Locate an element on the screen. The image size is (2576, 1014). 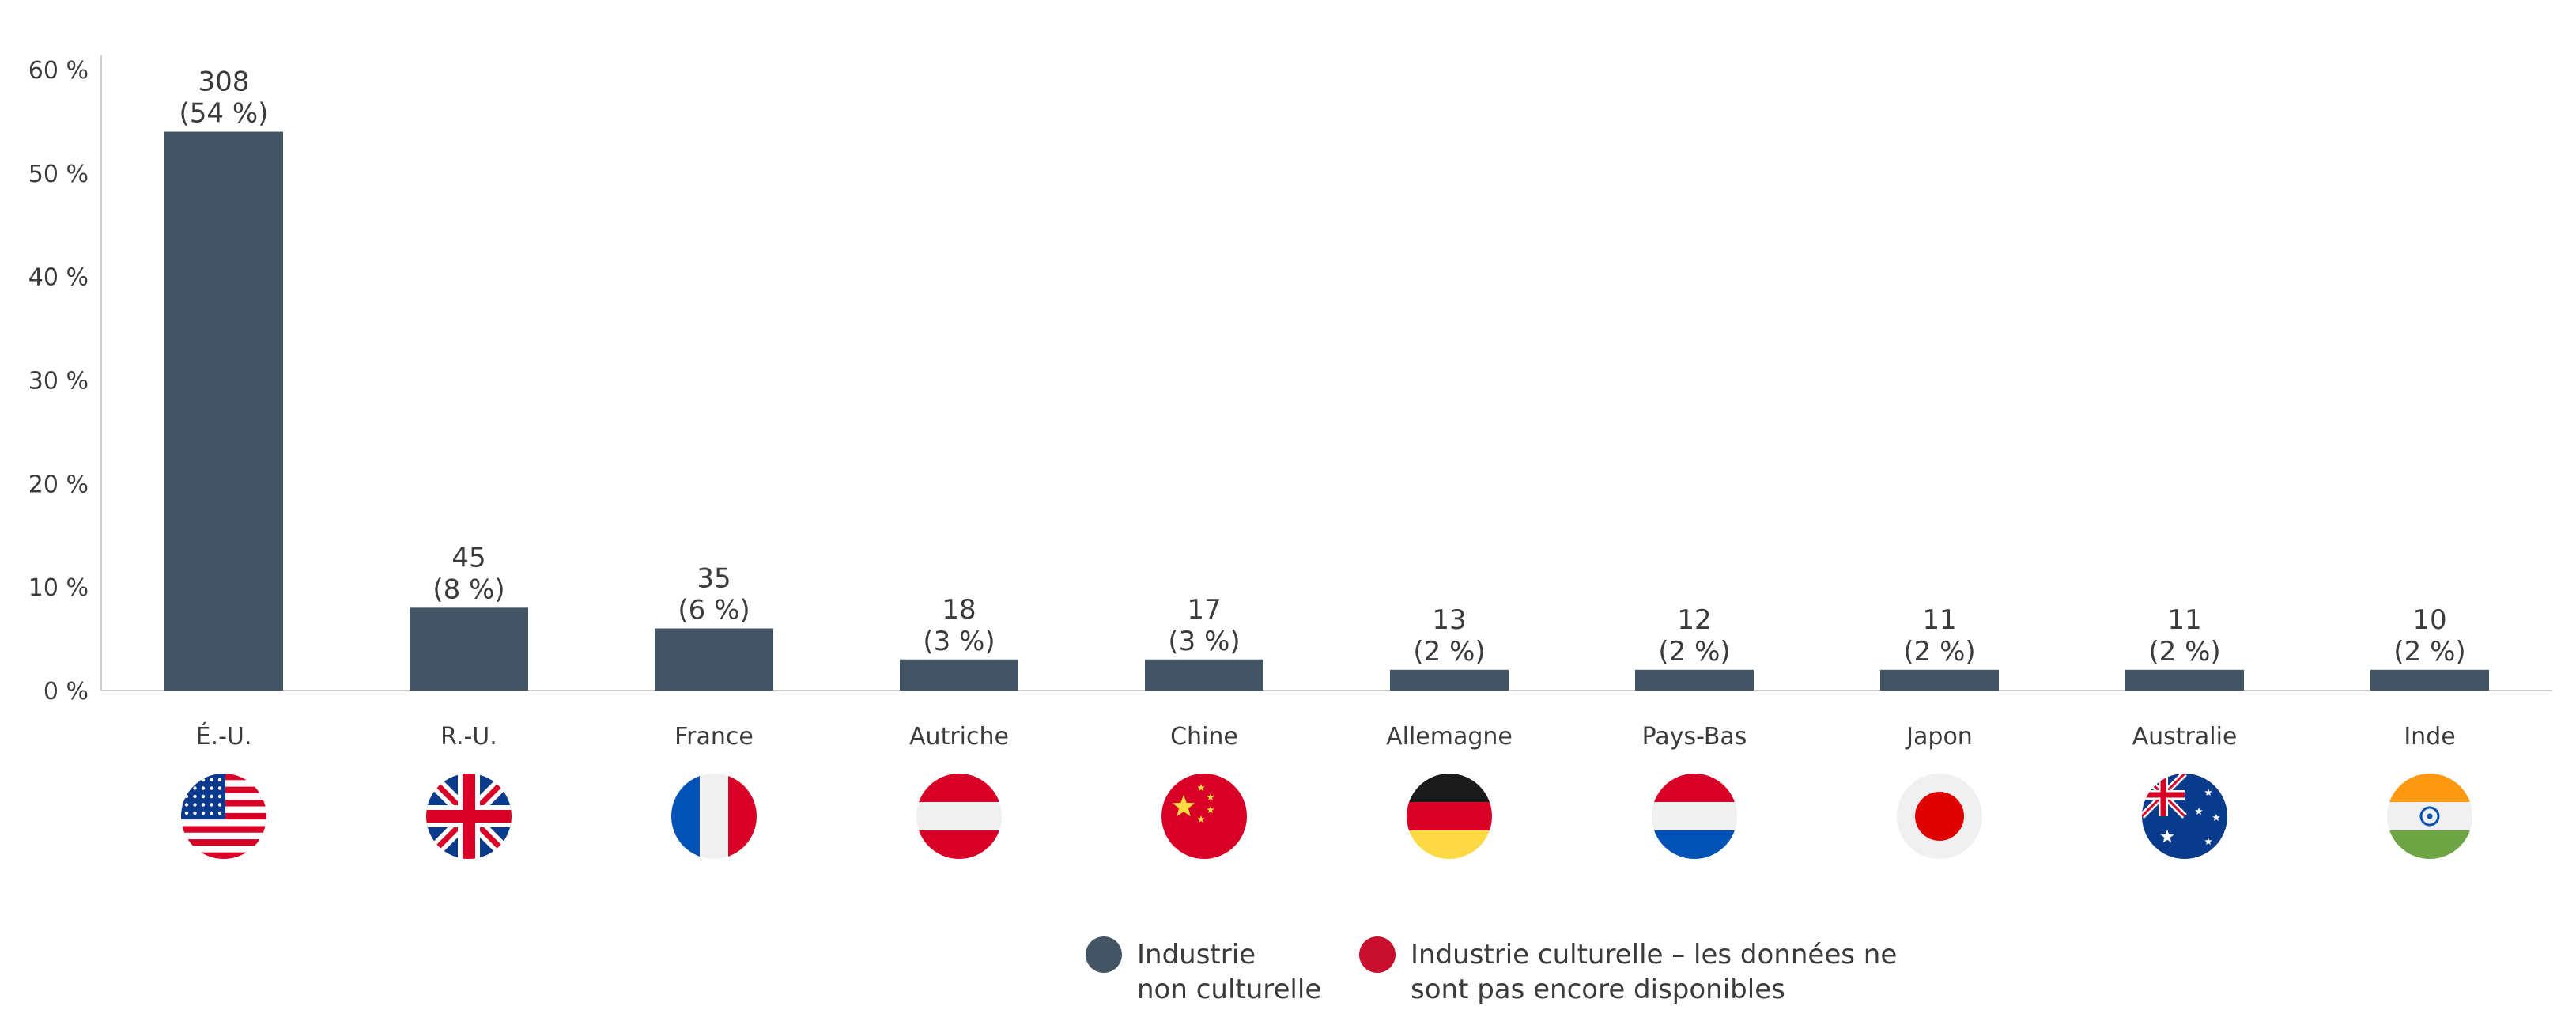
flags is located at coordinates (1326, 817).